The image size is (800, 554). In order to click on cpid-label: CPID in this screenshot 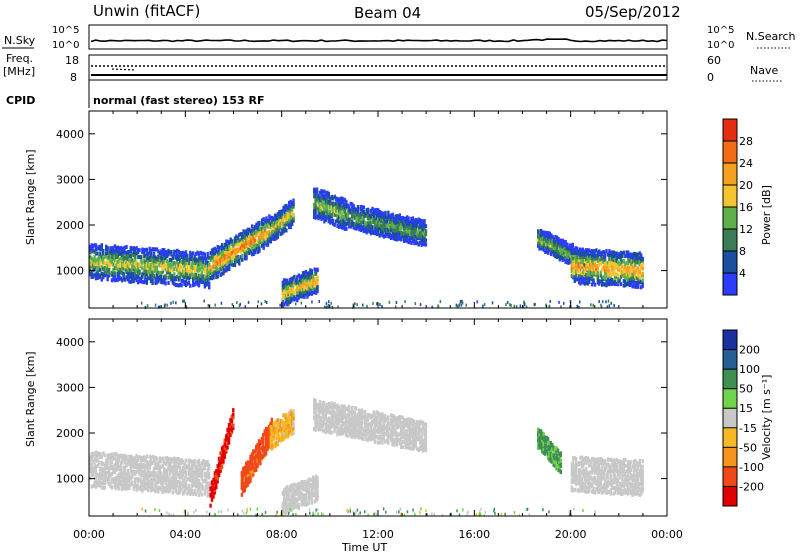, I will do `click(20, 100)`.